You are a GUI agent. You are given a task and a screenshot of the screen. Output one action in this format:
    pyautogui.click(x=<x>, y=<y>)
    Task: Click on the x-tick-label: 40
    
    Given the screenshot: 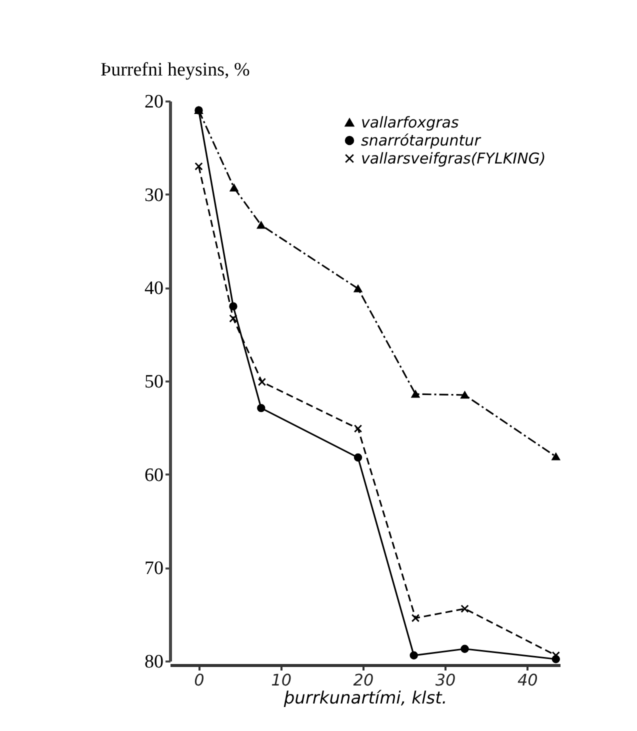 What is the action you would take?
    pyautogui.click(x=527, y=680)
    